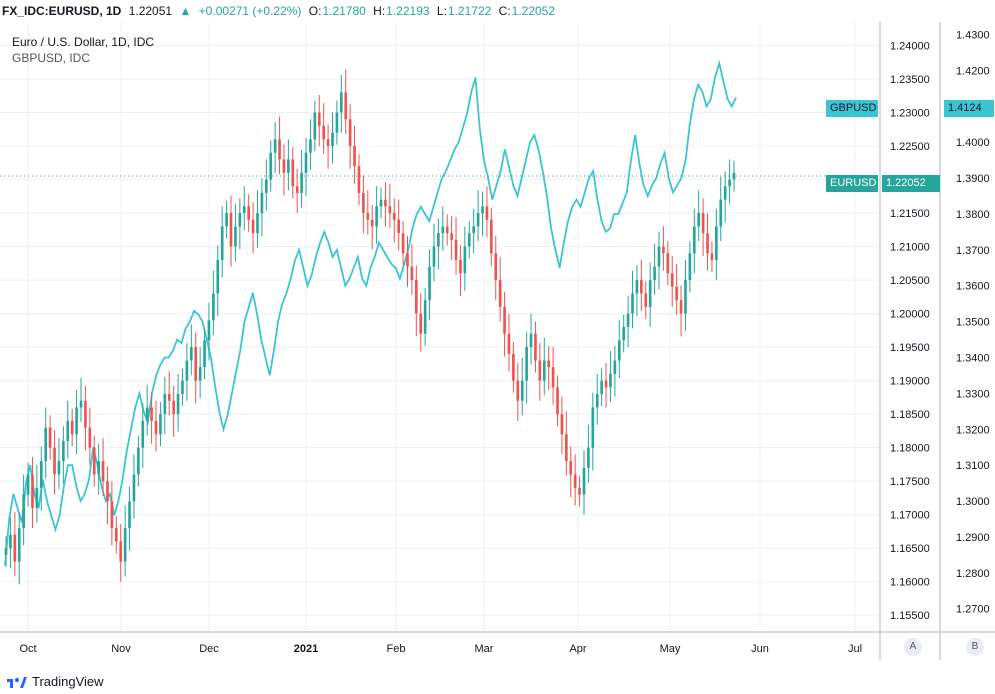  Describe the element at coordinates (910, 516) in the screenshot. I see `y-tick-label-eurusd: 1.17000` at that location.